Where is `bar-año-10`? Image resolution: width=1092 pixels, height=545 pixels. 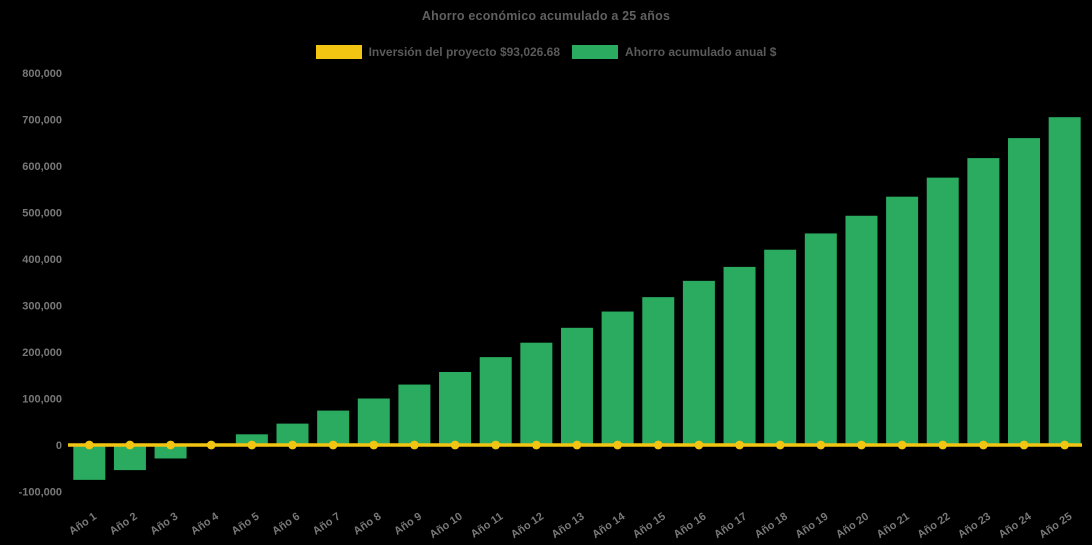 bar-año-10 is located at coordinates (455, 408).